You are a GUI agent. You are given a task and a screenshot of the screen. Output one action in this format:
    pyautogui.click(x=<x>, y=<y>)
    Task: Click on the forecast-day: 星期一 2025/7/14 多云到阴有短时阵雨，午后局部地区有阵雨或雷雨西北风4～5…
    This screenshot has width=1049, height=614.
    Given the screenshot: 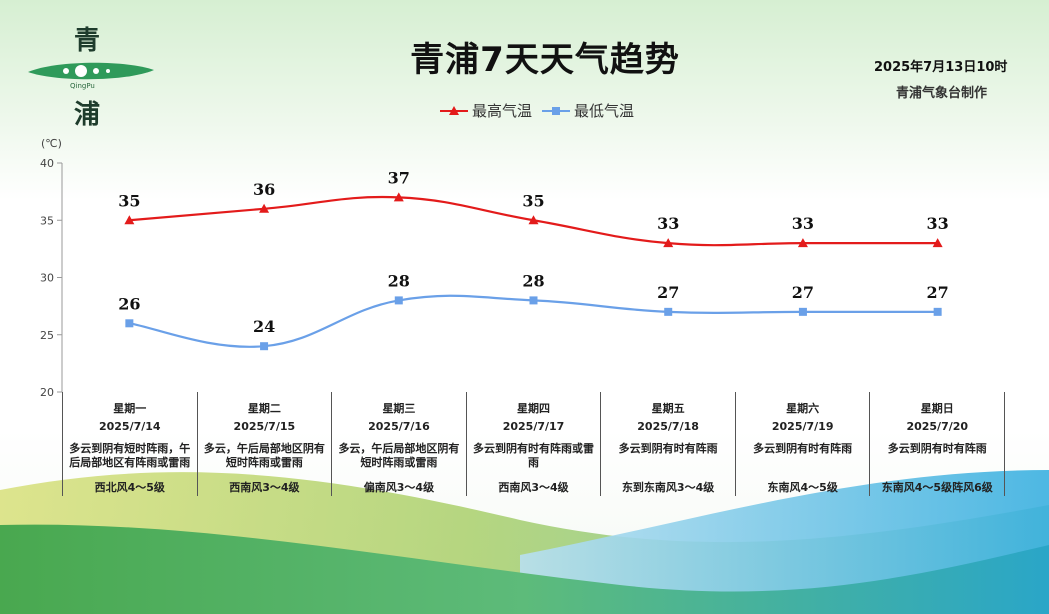 What is the action you would take?
    pyautogui.click(x=129, y=444)
    